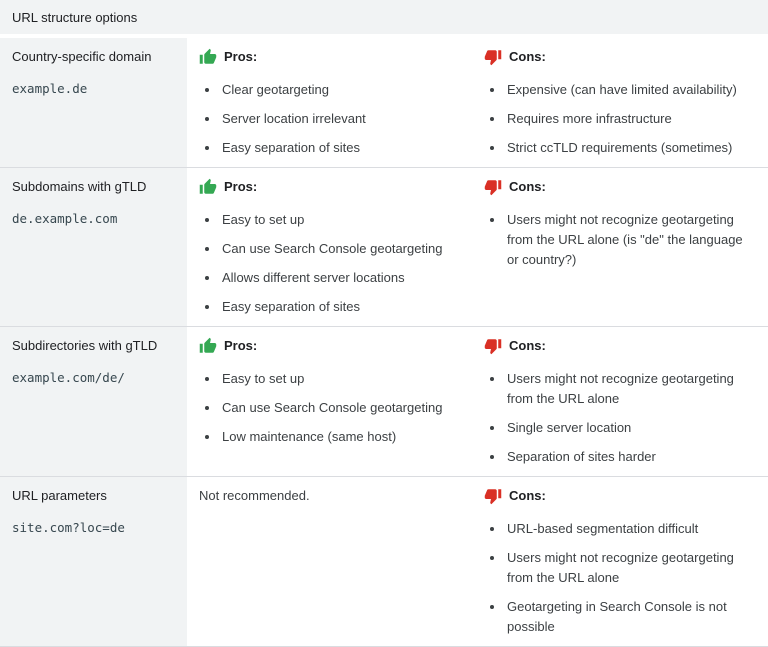 The height and width of the screenshot is (647, 768). I want to click on pros-item: Low maintenance (same host), so click(340, 437).